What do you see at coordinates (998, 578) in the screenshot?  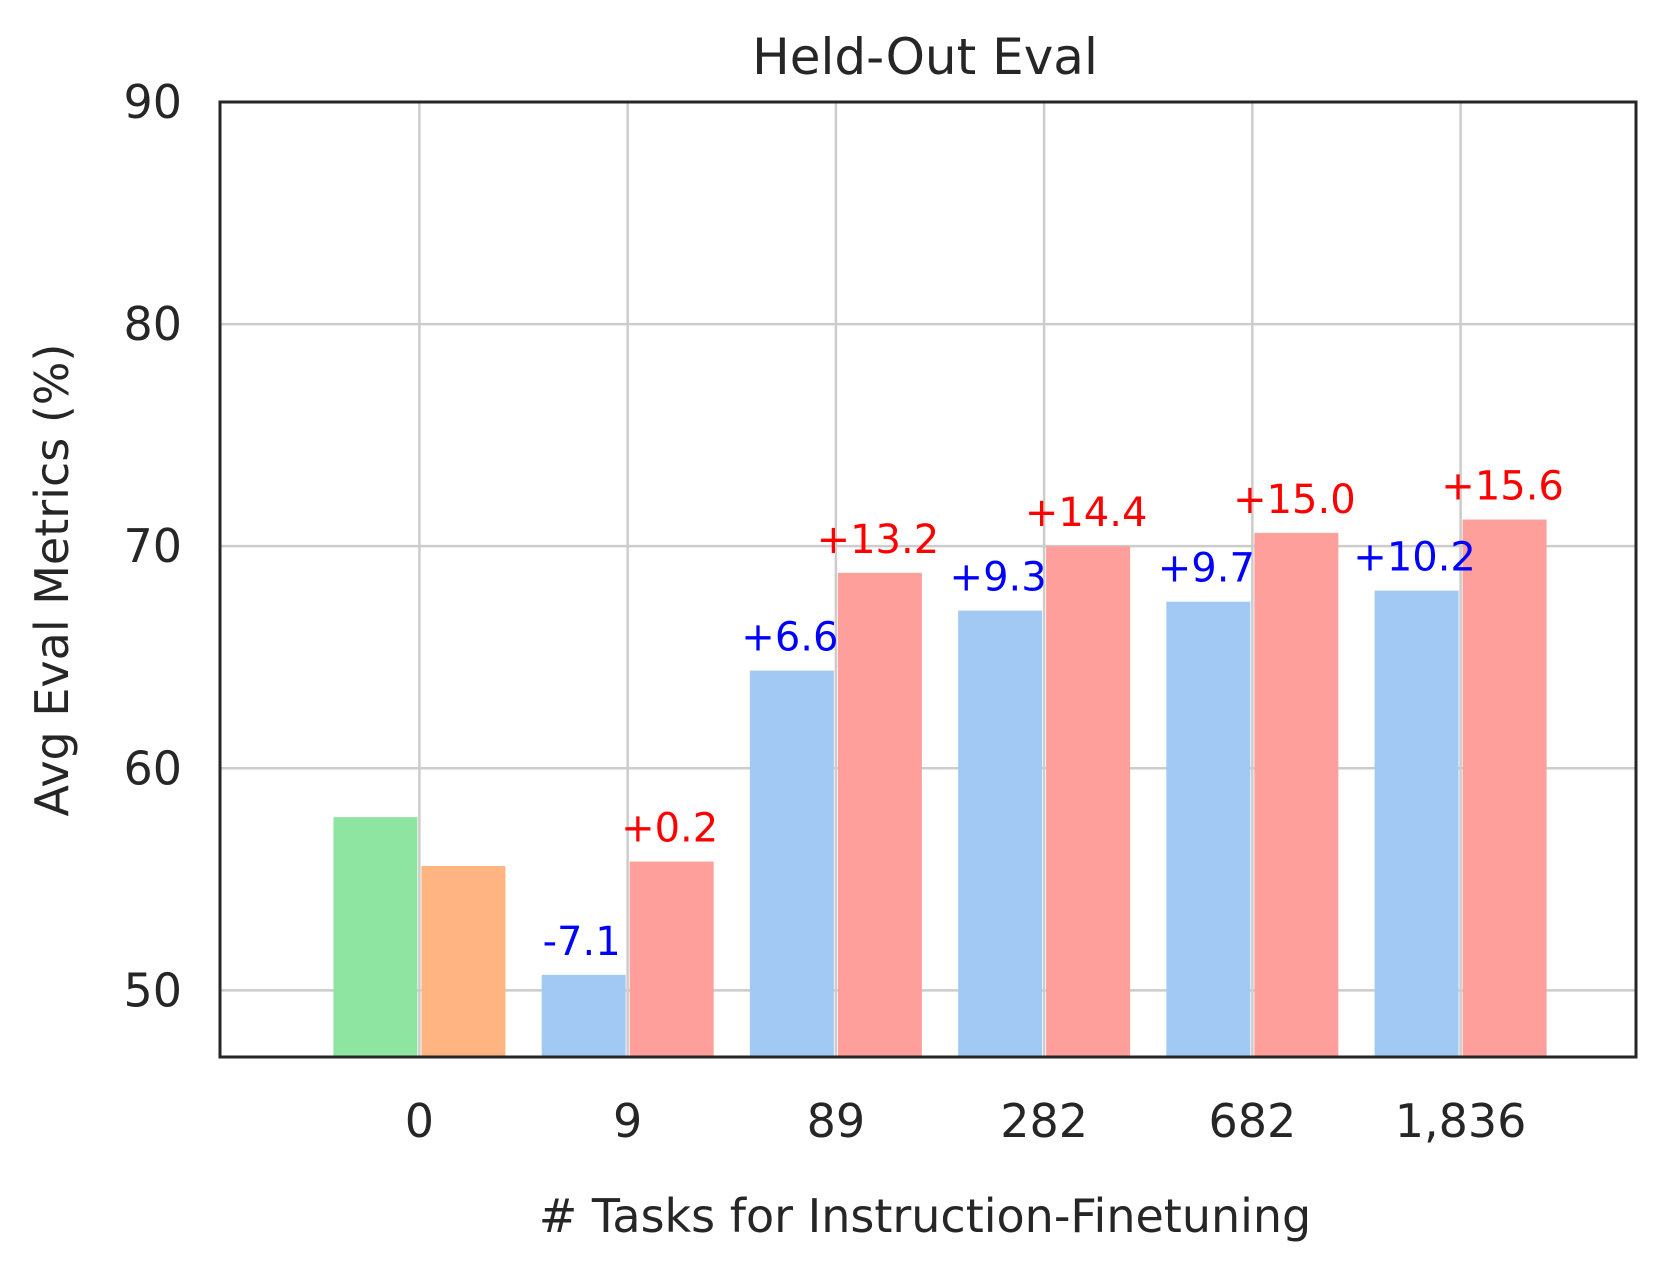 I see `delta-label: +9.3` at bounding box center [998, 578].